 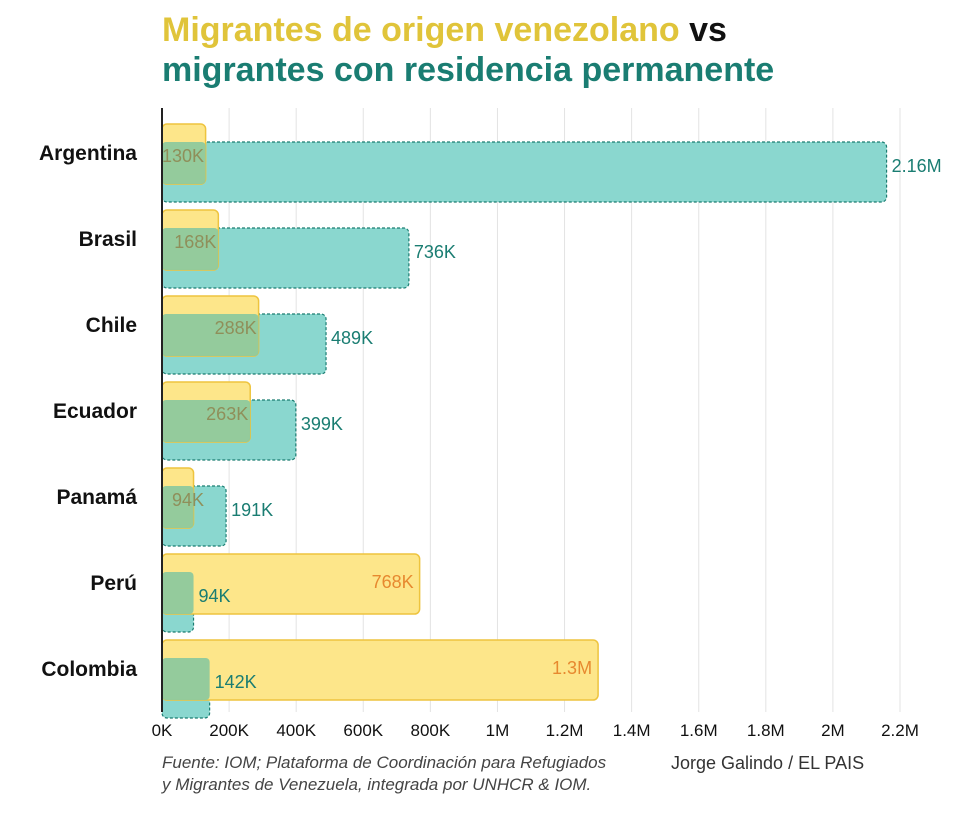 What do you see at coordinates (833, 730) in the screenshot?
I see `x-tick-label: 2M` at bounding box center [833, 730].